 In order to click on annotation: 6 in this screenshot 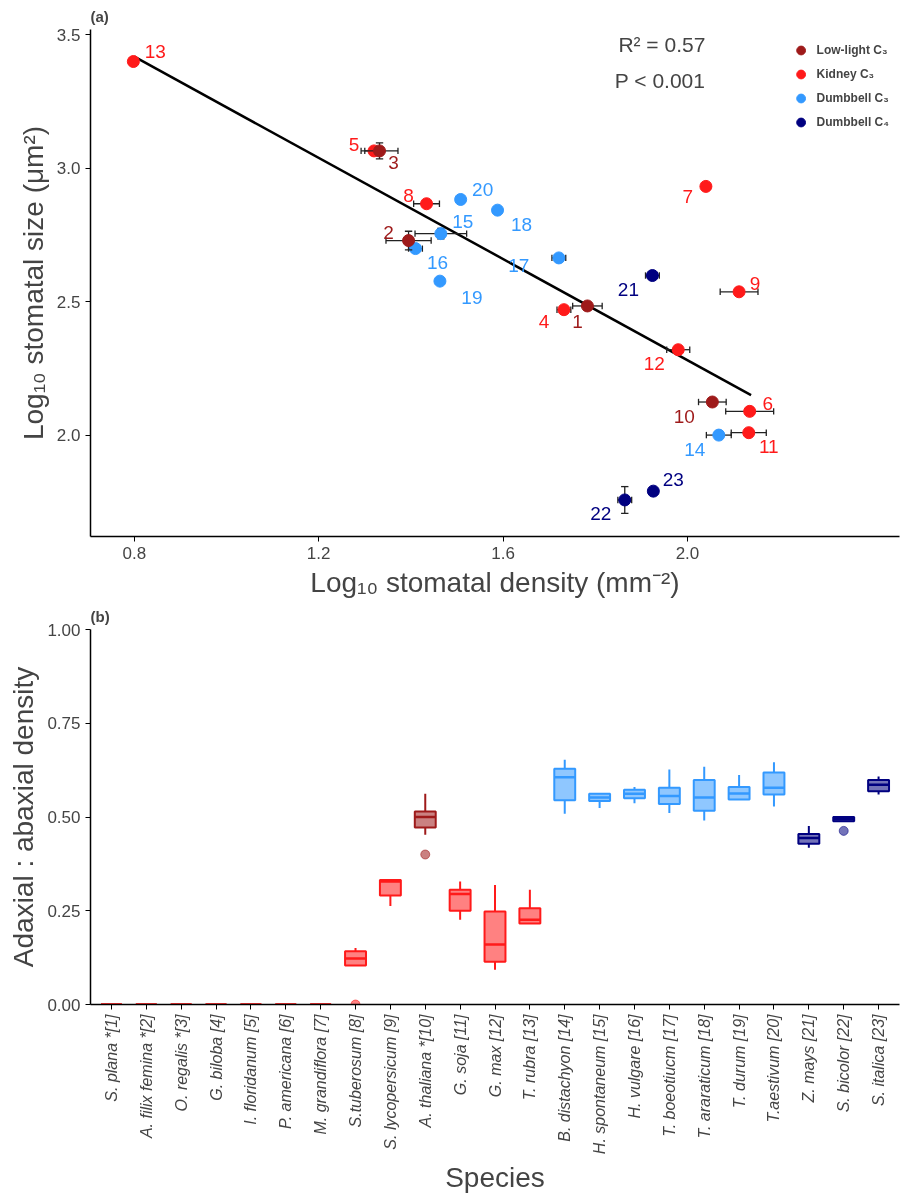, I will do `click(767, 403)`.